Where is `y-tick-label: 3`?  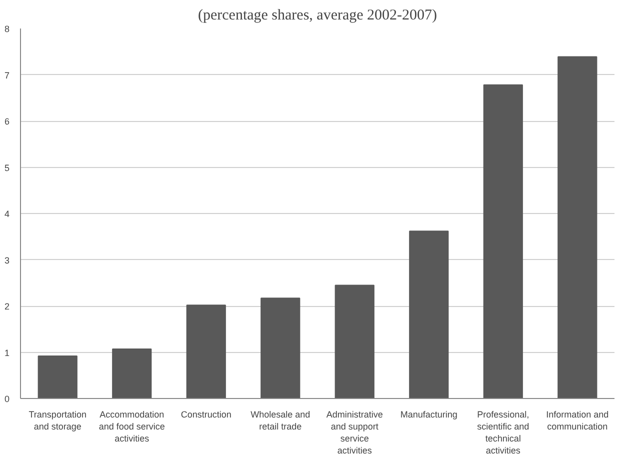 y-tick-label: 3 is located at coordinates (7, 260).